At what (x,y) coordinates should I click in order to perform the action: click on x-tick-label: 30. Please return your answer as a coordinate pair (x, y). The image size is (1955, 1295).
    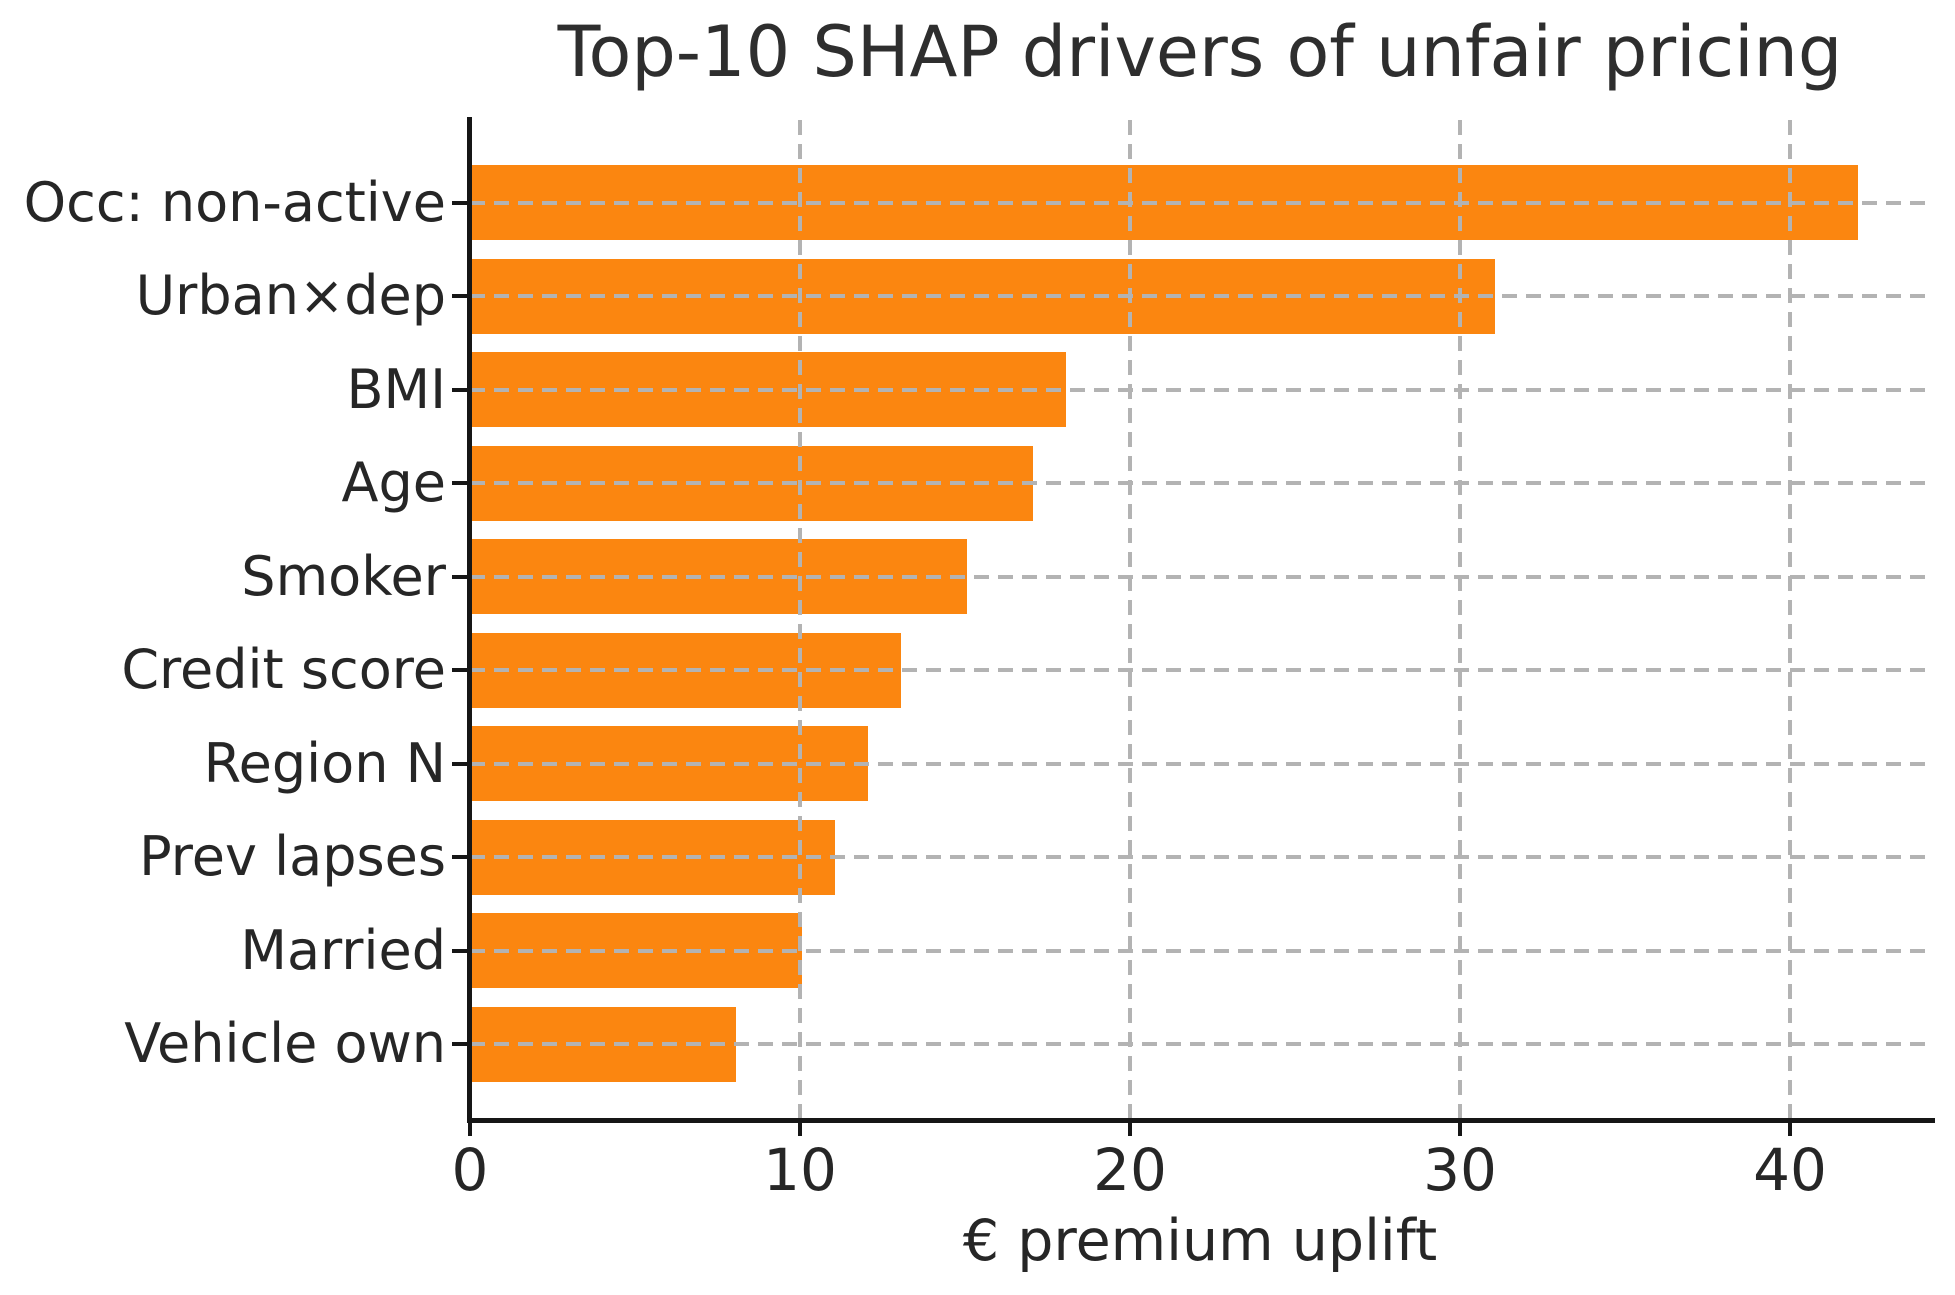
    Looking at the image, I should click on (1460, 1170).